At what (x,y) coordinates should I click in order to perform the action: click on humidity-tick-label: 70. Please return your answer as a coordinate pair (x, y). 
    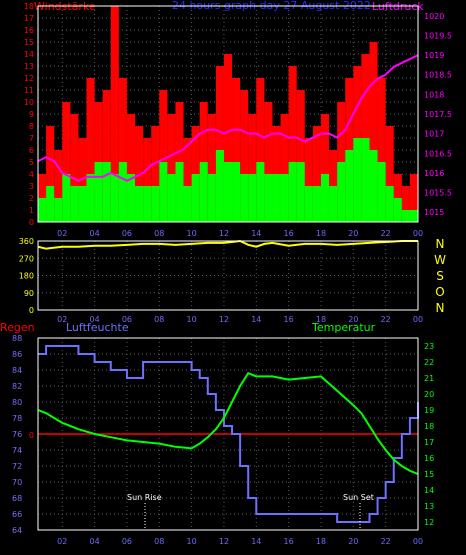
    Looking at the image, I should click on (17, 482).